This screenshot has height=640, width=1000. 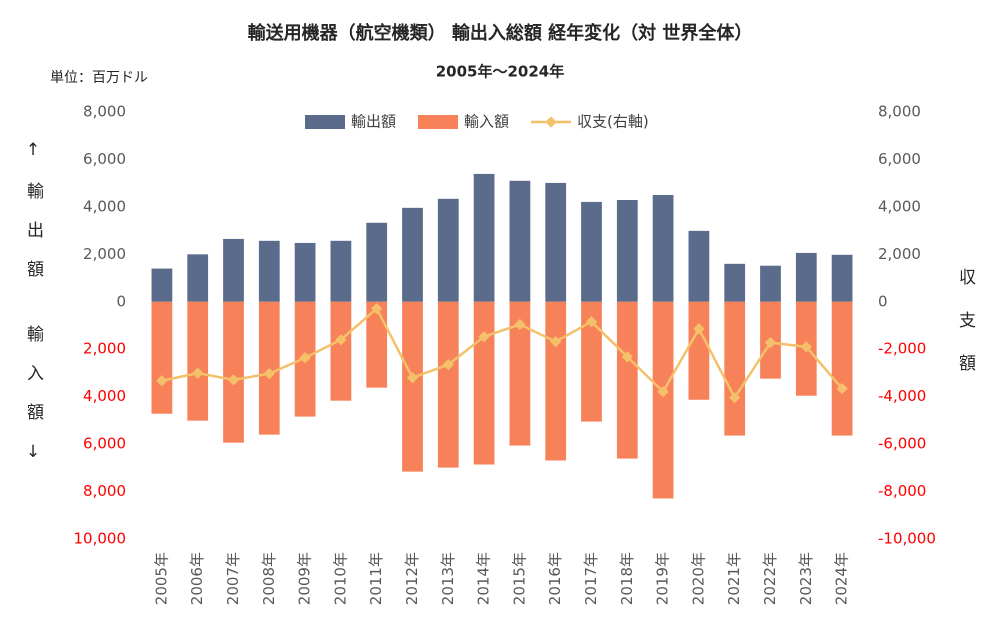 I want to click on y2-tick-label: -6,000, so click(x=902, y=444).